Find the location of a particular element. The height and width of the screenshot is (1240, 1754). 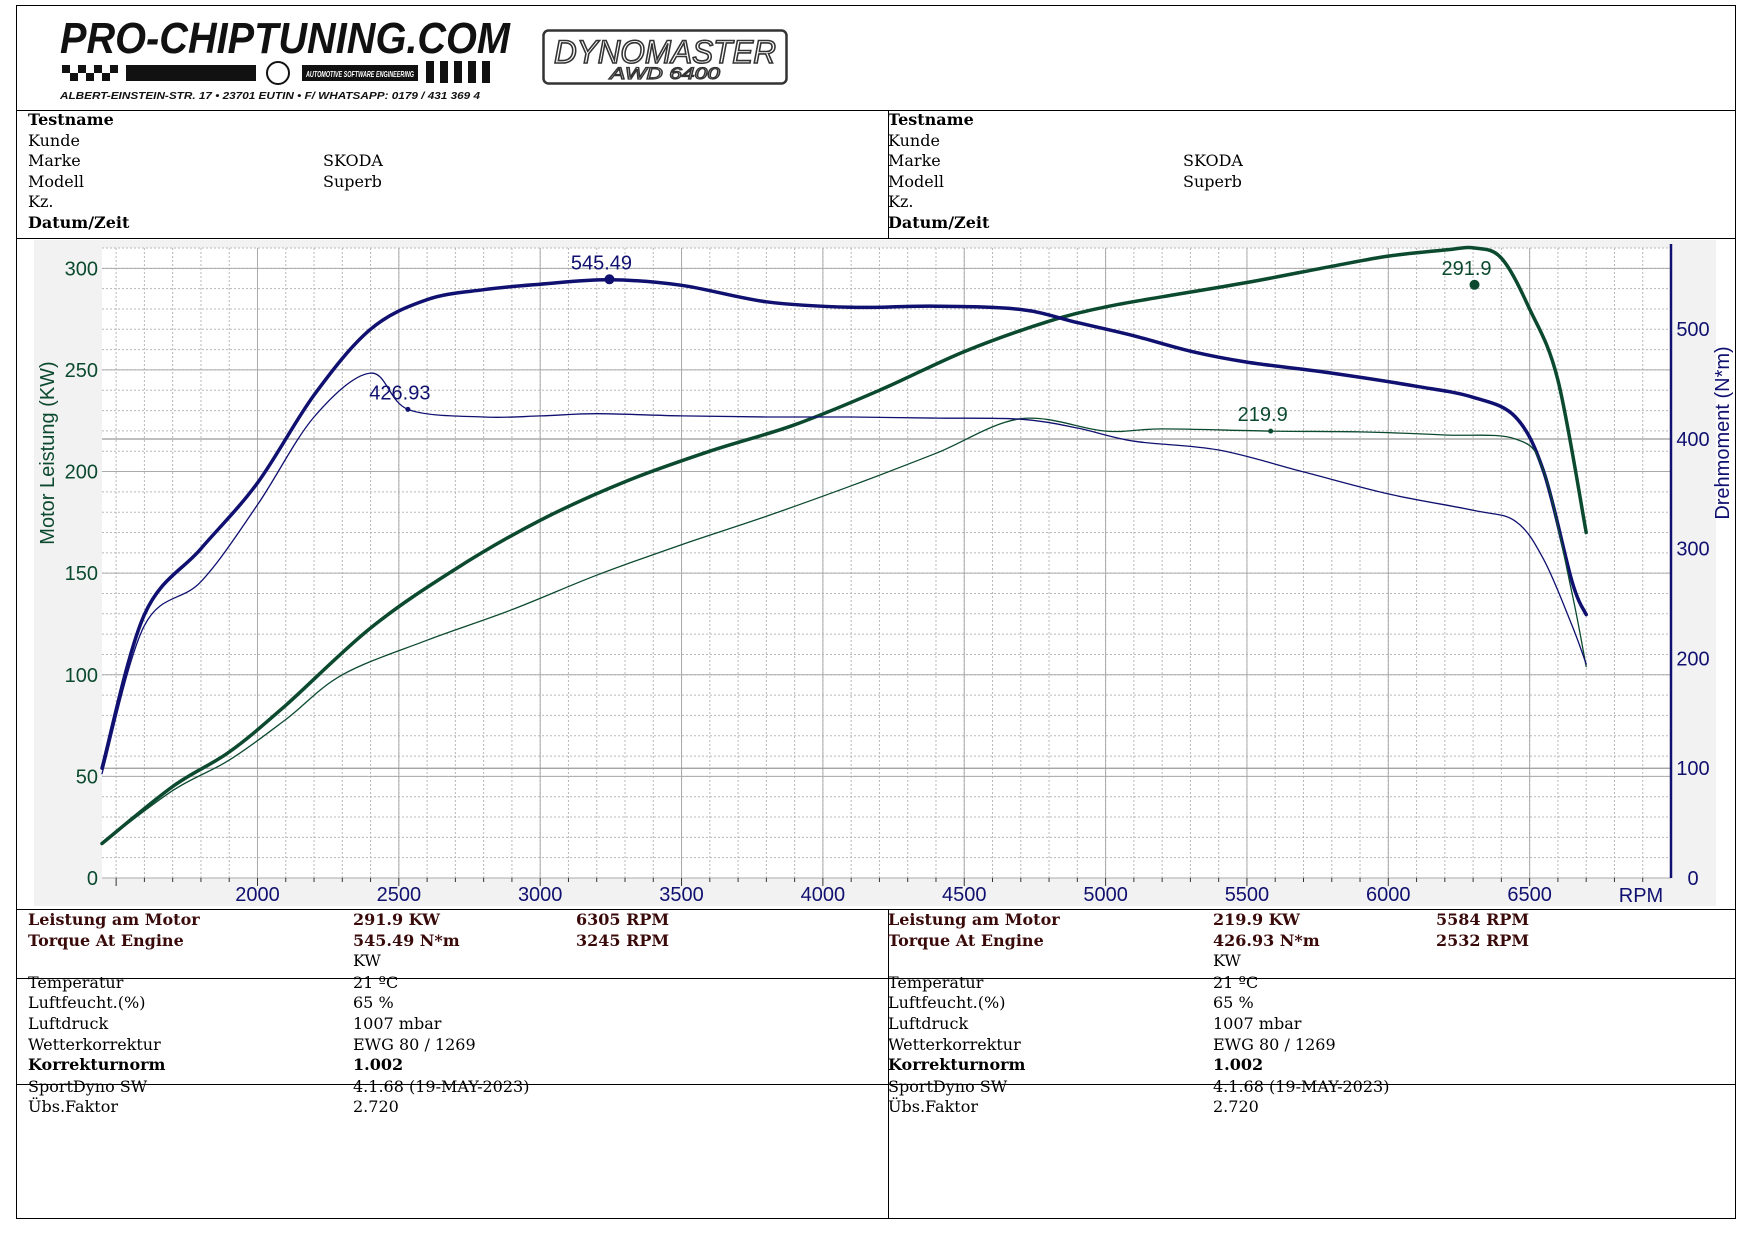

kz-label: Kz. is located at coordinates (41, 202).